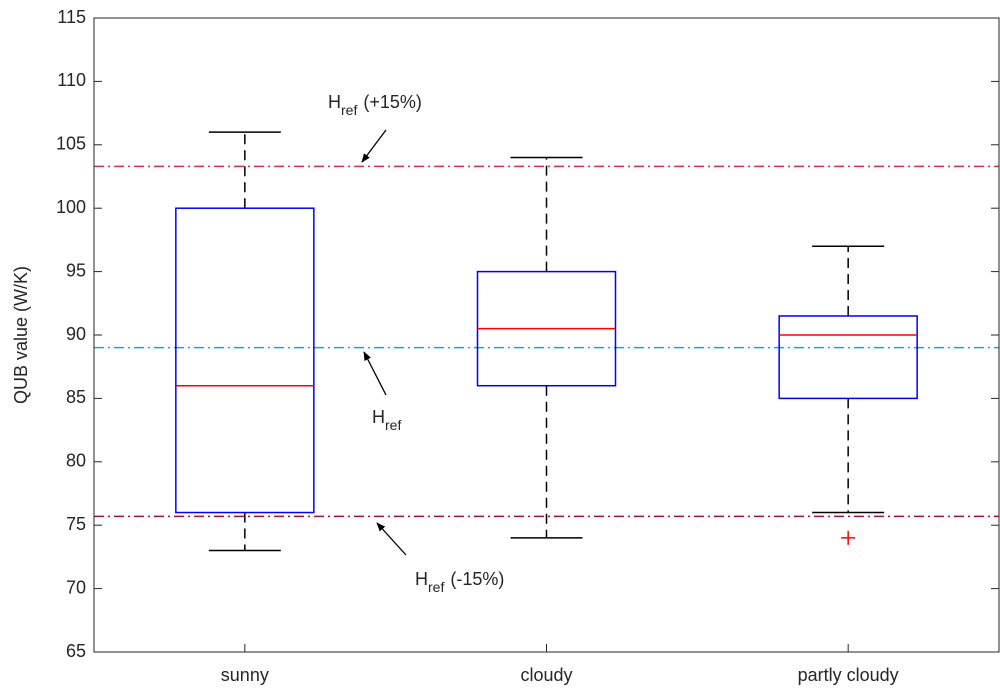  Describe the element at coordinates (76, 397) in the screenshot. I see `y-tick-label: 85` at that location.